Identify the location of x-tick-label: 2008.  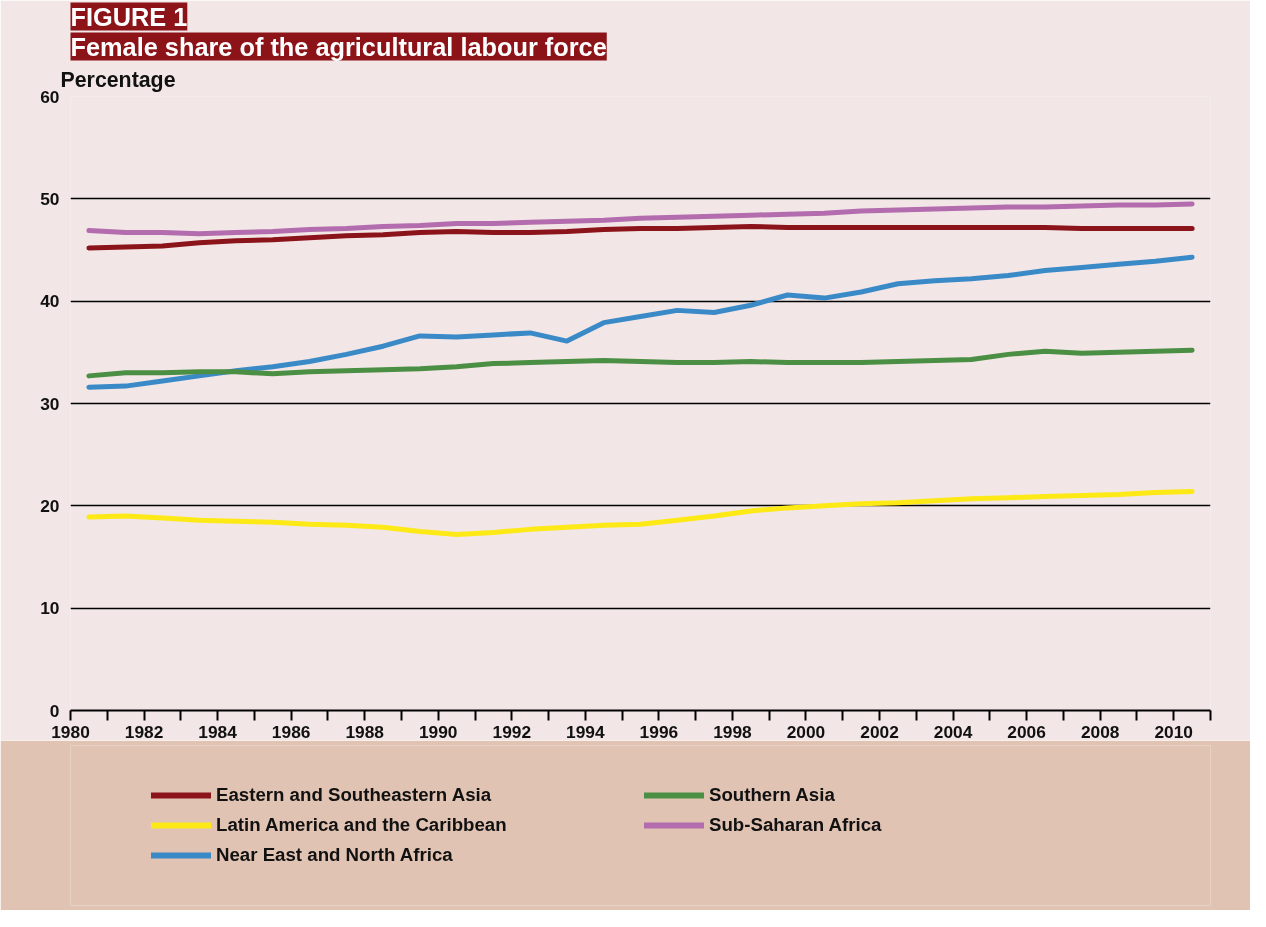
(1100, 731).